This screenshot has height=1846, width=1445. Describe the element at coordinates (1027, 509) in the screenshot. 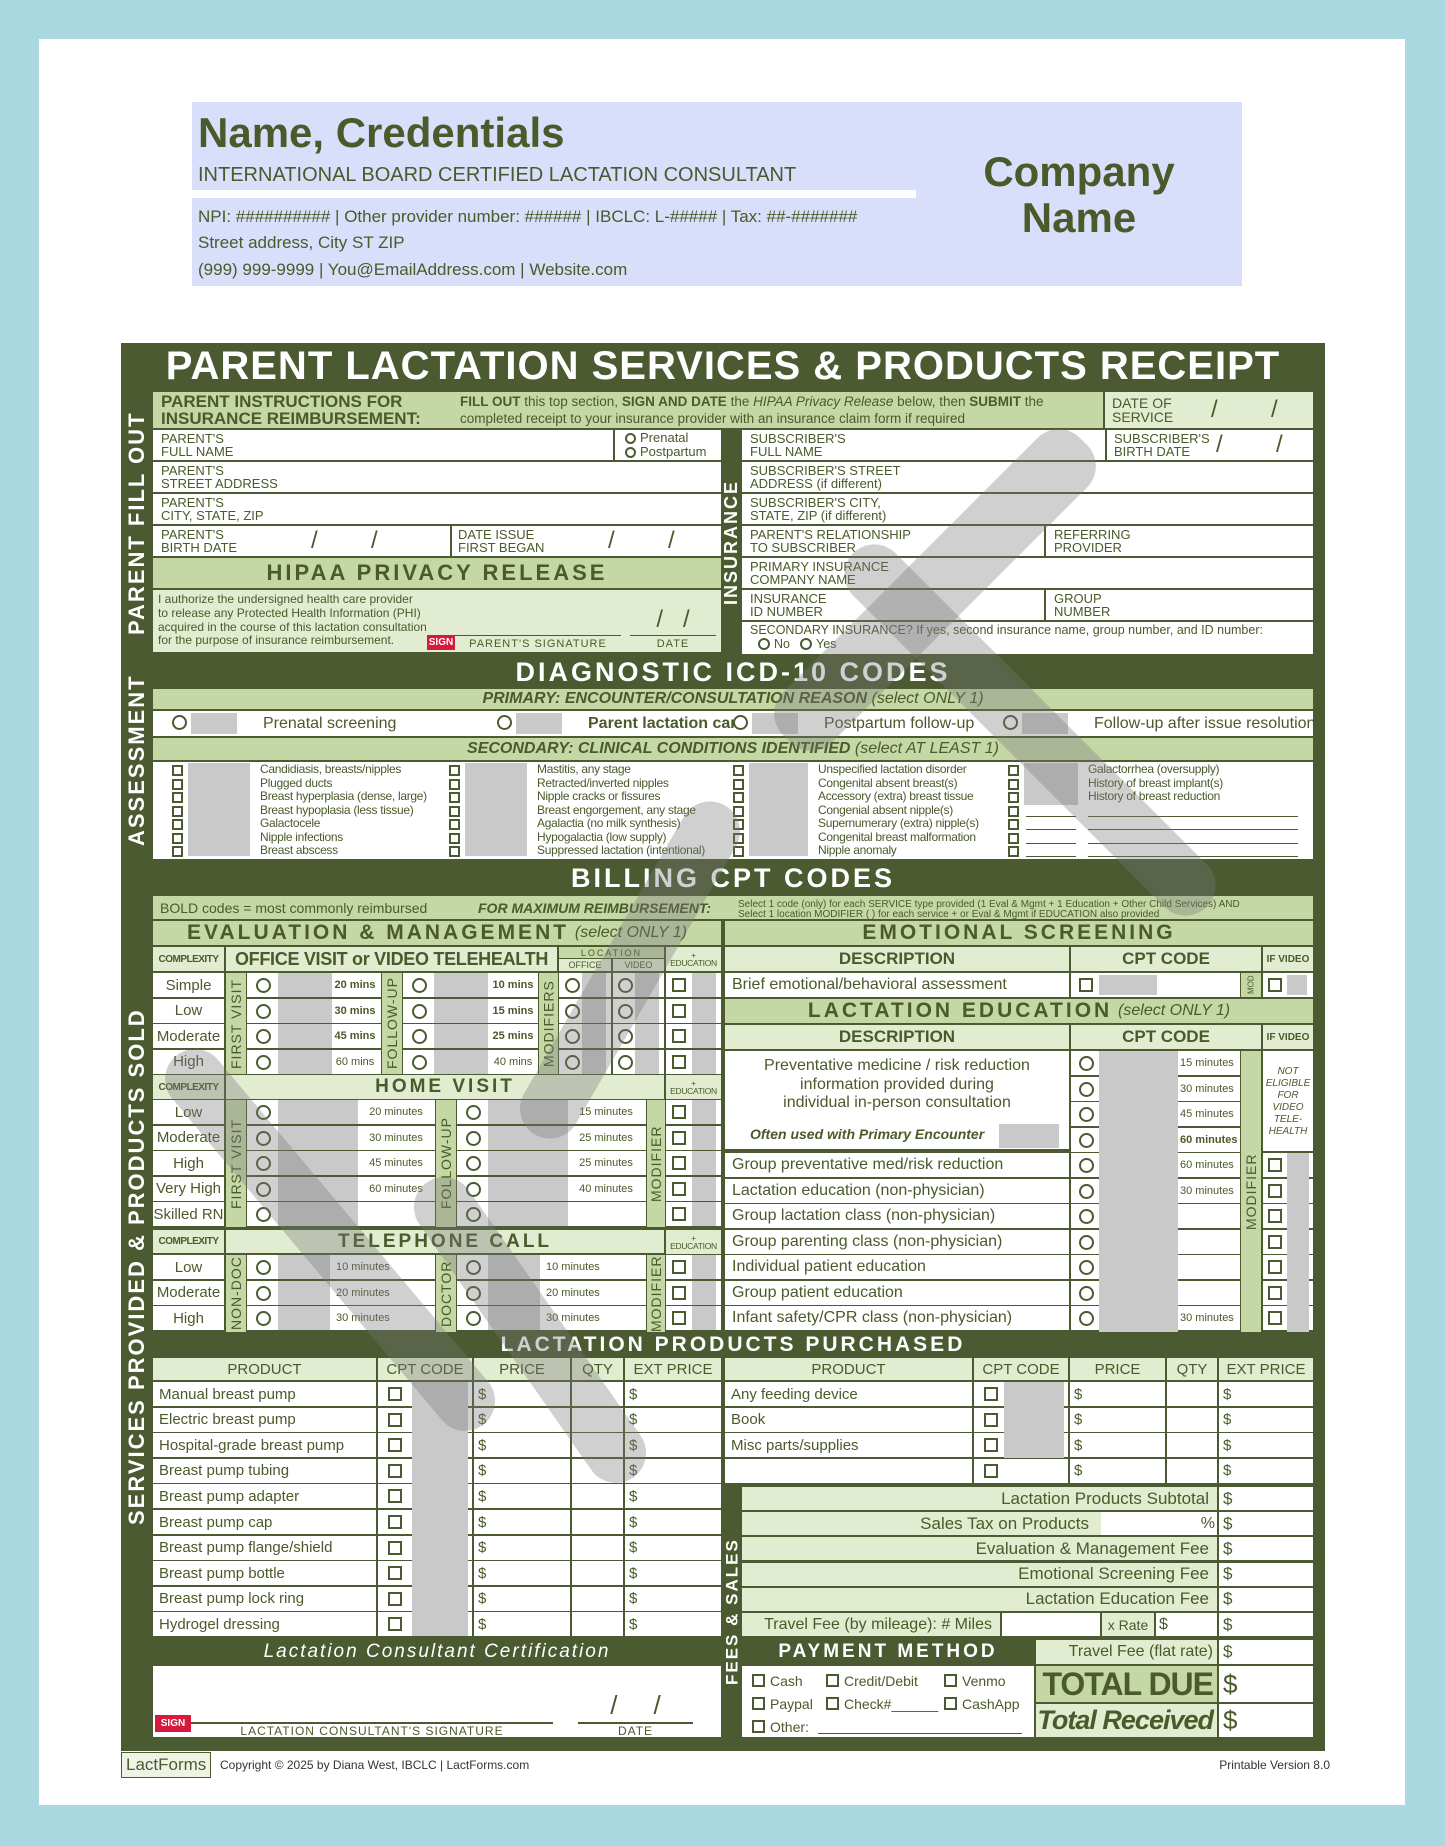

I see `subscriber-city-field` at that location.